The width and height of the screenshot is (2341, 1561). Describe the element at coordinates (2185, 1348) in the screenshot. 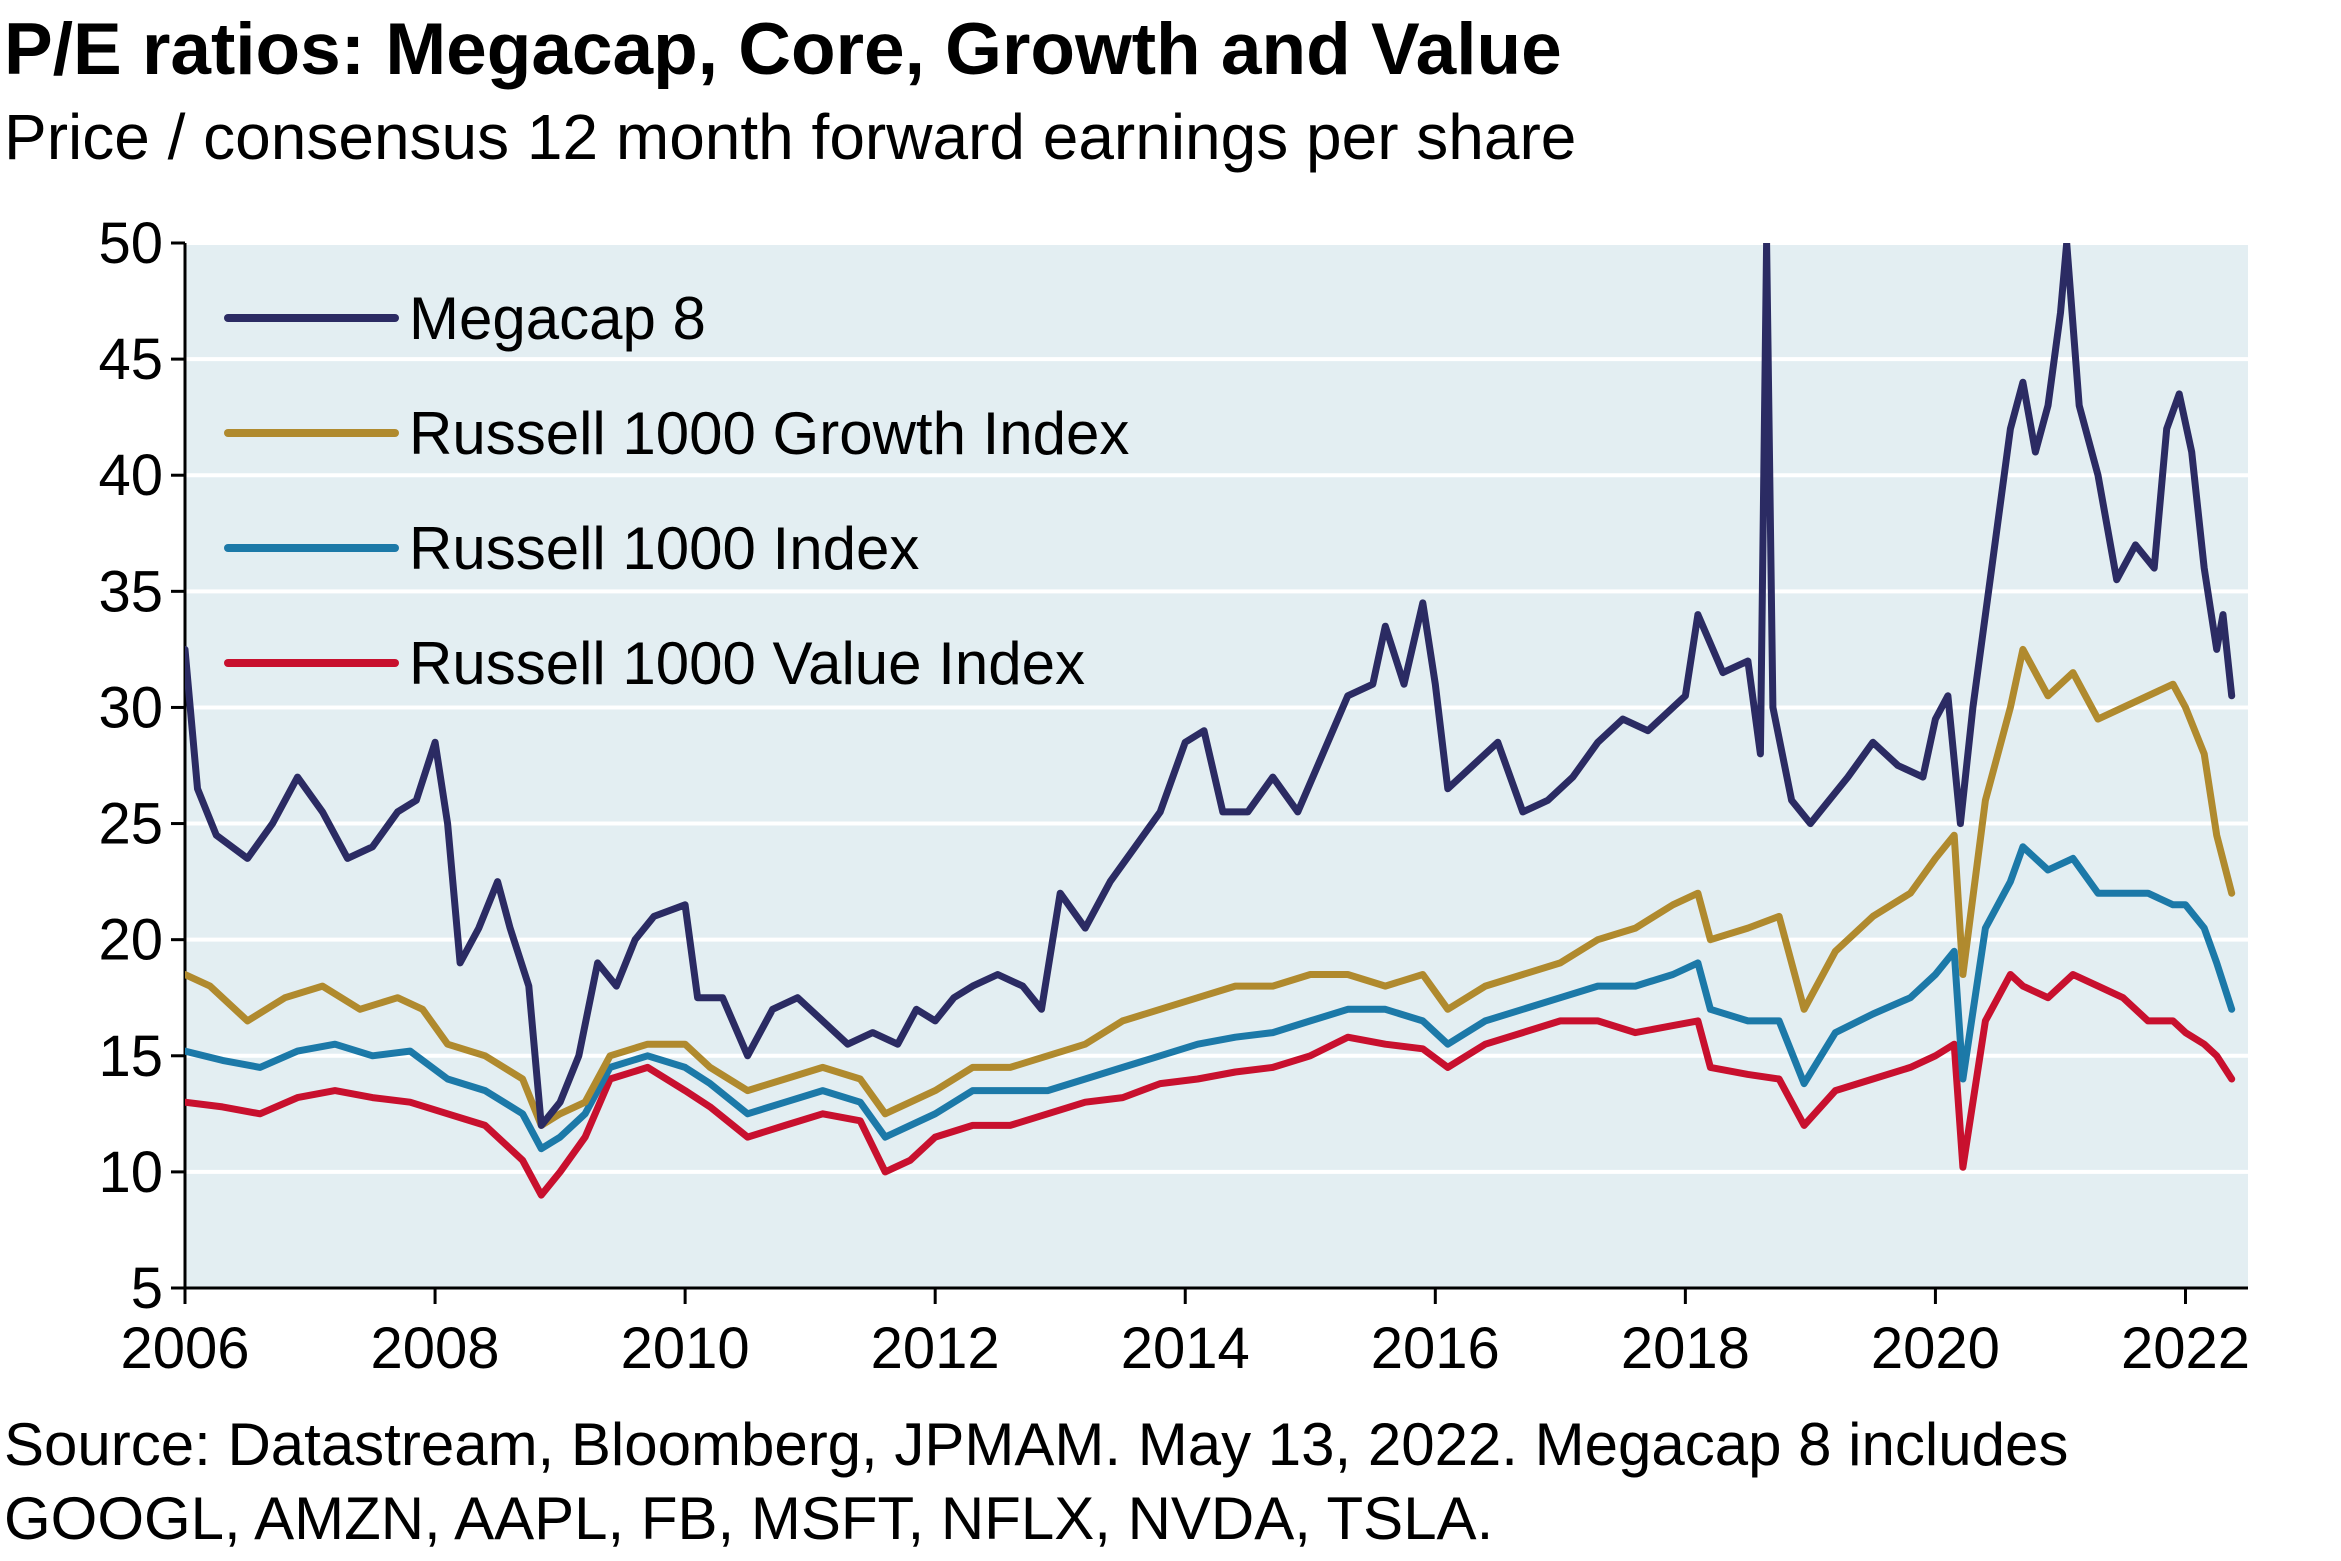

I see `x-tick-label: 2022` at that location.